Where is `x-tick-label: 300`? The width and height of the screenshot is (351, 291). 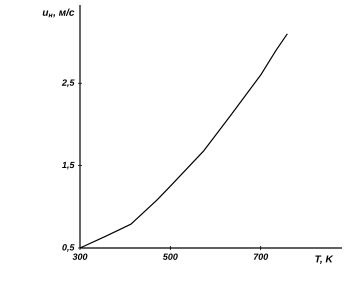
x-tick-label: 300 is located at coordinates (80, 257).